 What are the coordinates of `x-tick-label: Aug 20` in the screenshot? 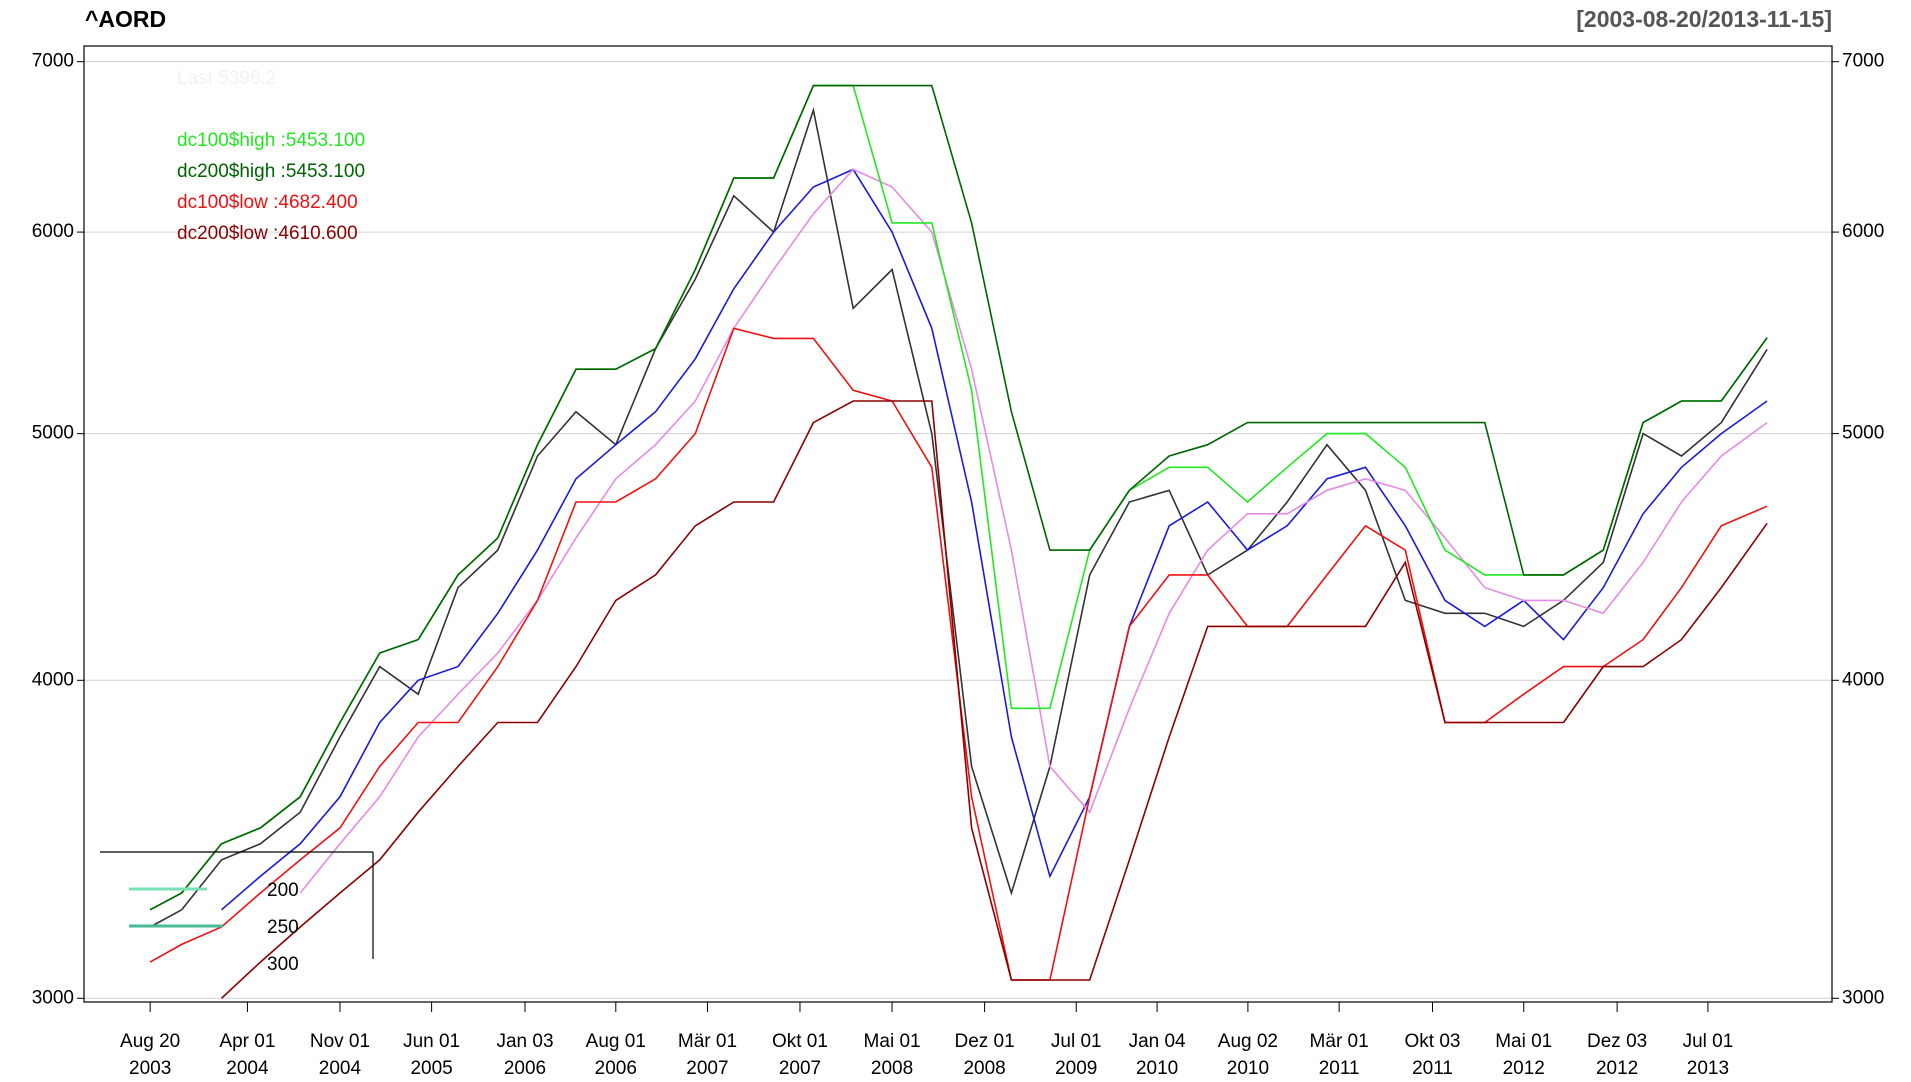 It's located at (150, 1041).